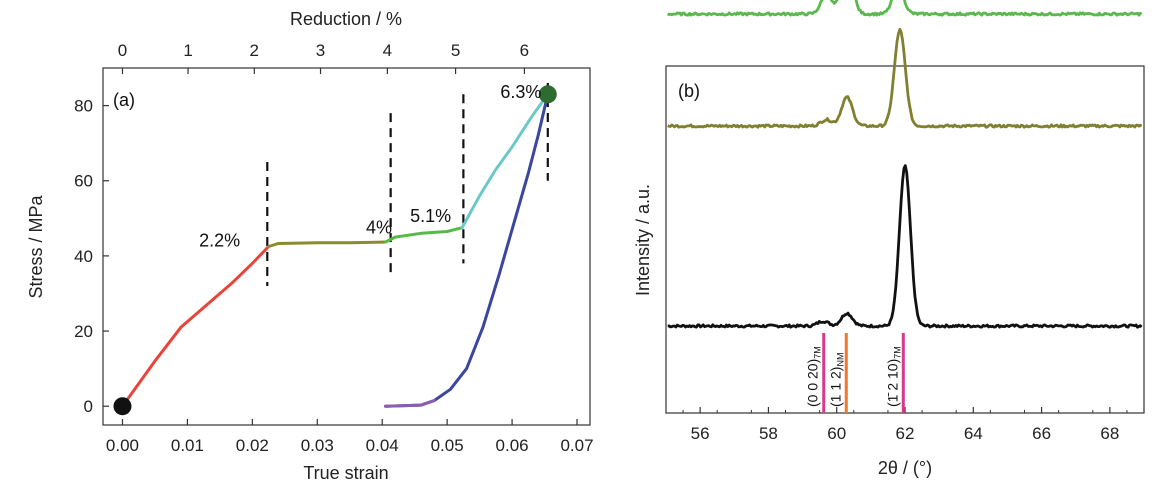 The height and width of the screenshot is (498, 1162). What do you see at coordinates (512, 445) in the screenshot?
I see `x-tick-label: 0.06` at bounding box center [512, 445].